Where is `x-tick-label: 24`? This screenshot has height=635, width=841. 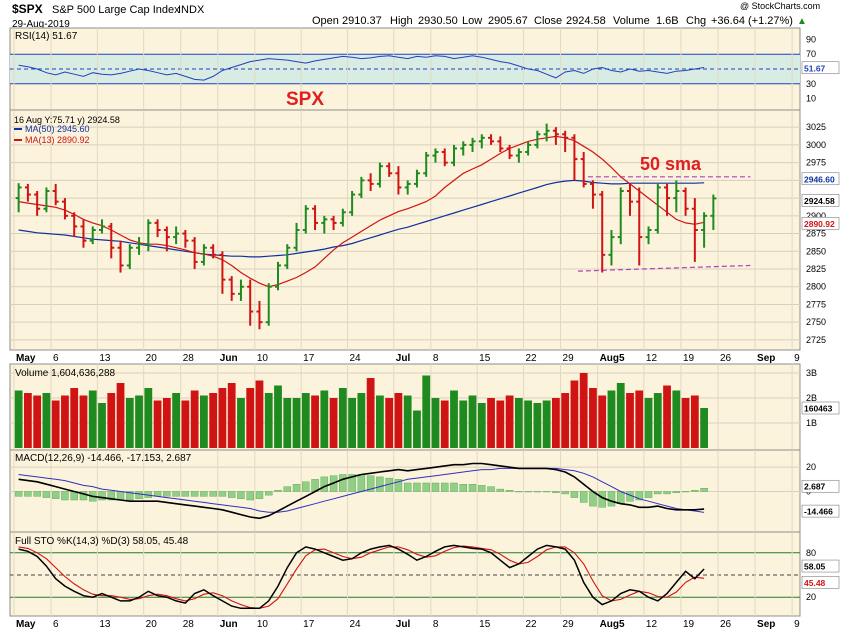
x-tick-label: 24 is located at coordinates (355, 624).